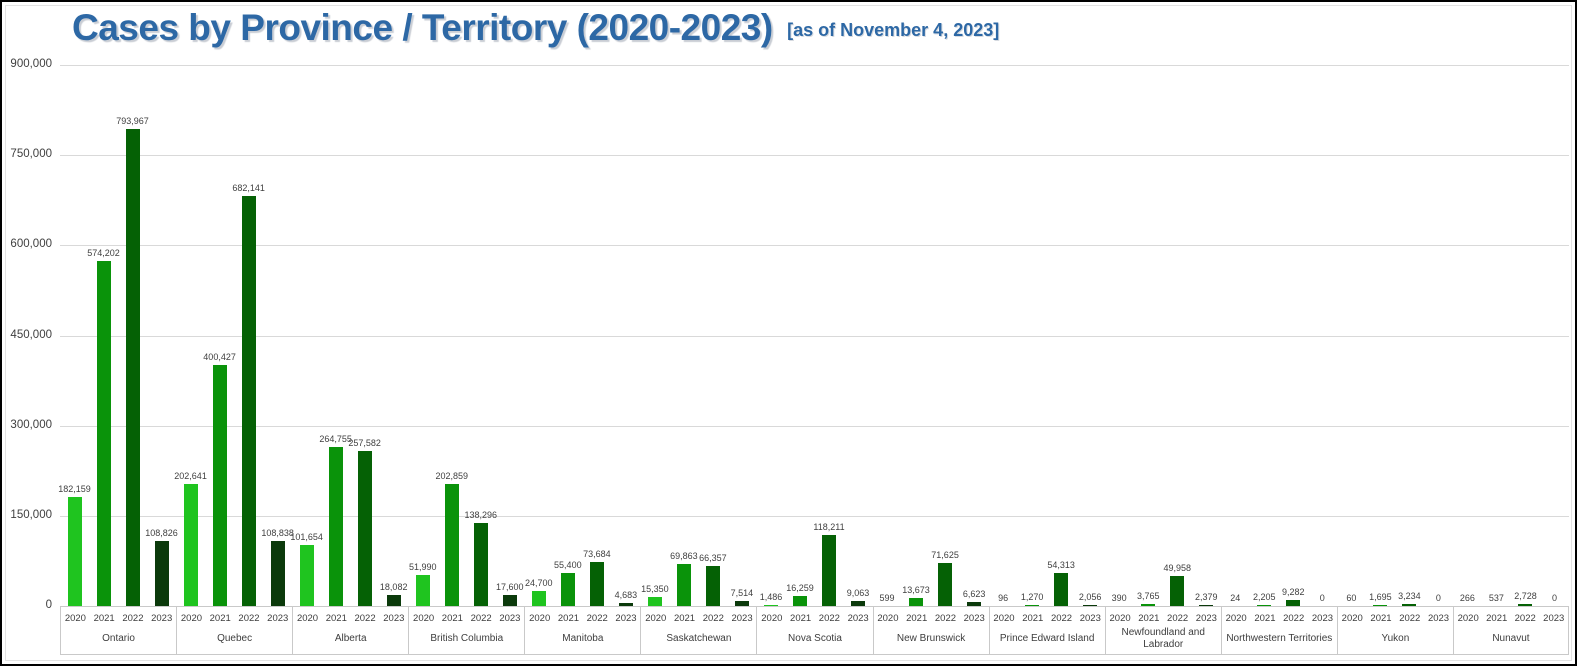  Describe the element at coordinates (466, 630) in the screenshot. I see `category-cell: 2020 2021 2022 2023 British Columbia` at that location.